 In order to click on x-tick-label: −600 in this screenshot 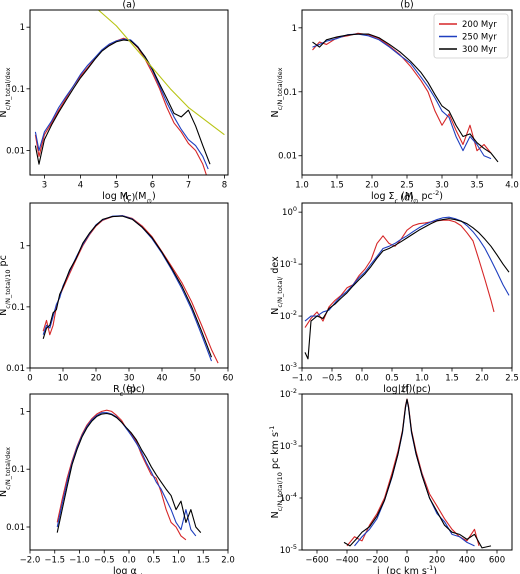, I will do `click(316, 561)`.